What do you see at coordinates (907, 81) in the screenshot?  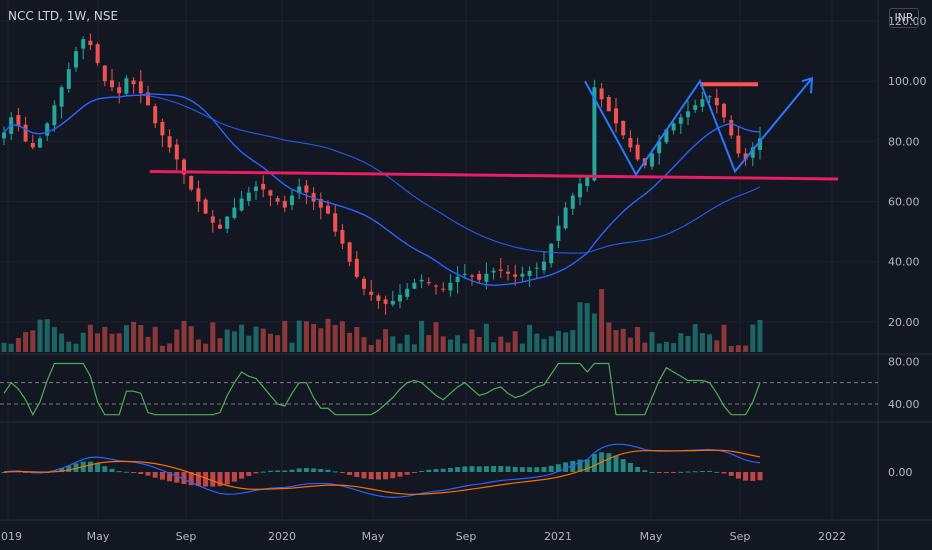 I see `price-tick-label: 100.00` at bounding box center [907, 81].